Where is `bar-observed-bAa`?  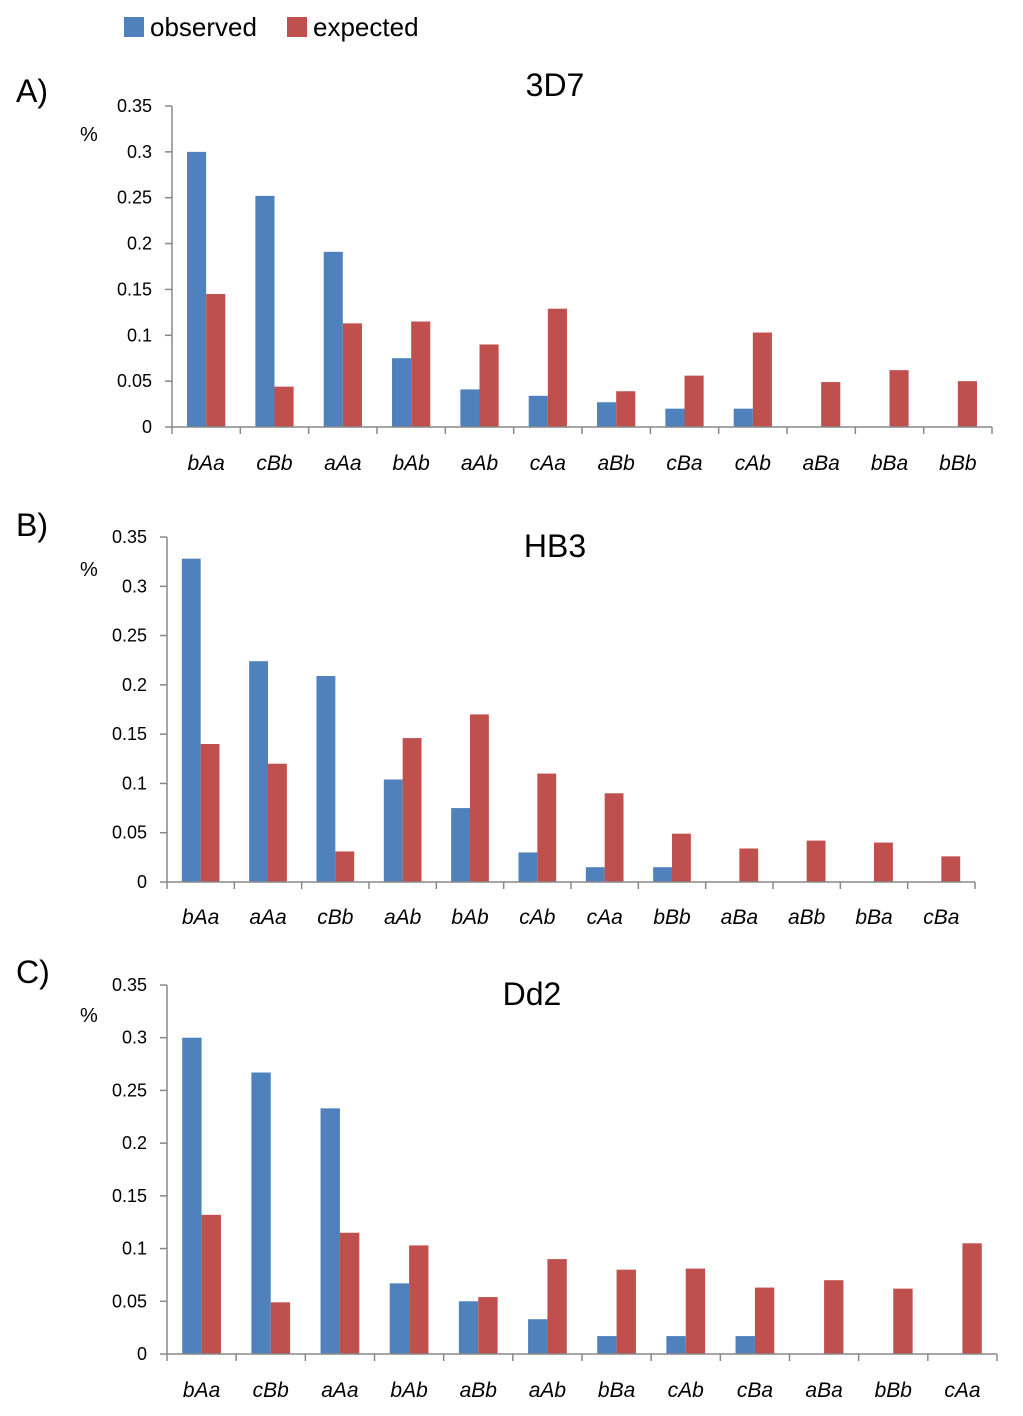
bar-observed-bAa is located at coordinates (197, 289).